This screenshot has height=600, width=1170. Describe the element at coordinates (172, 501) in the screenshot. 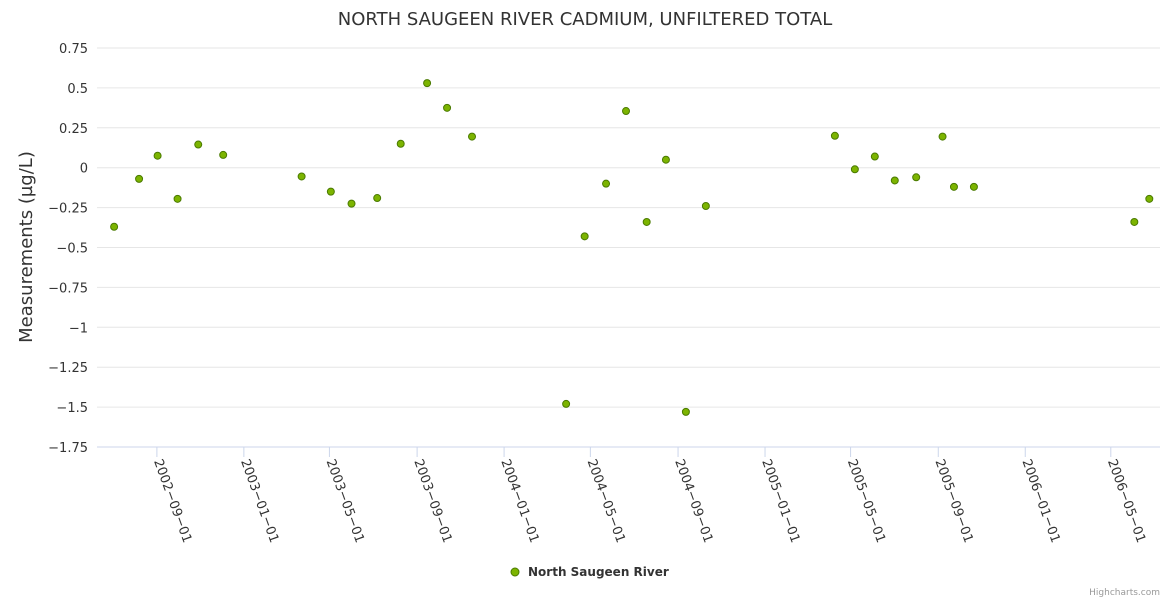

I see `x-tick-label: 2002−09−01` at that location.